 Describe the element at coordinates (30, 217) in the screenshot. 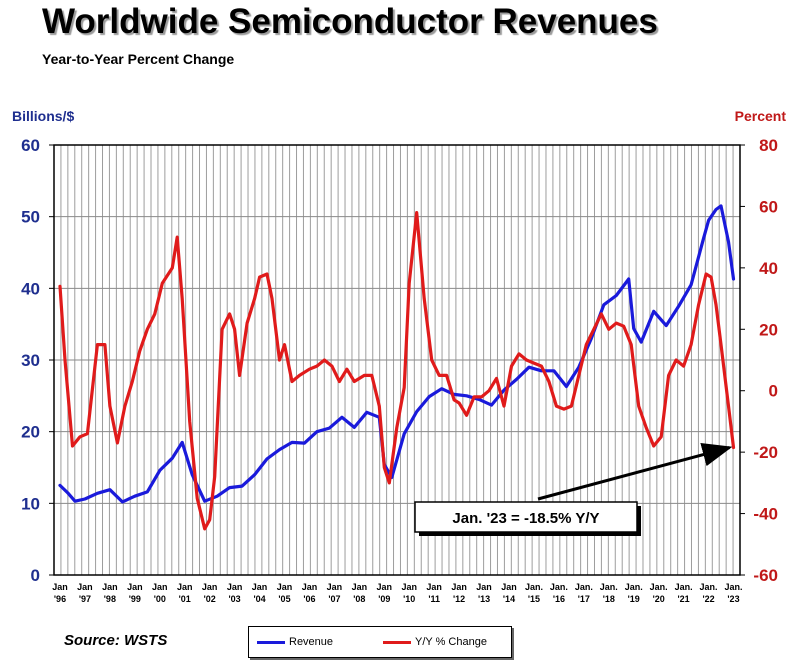

I see `left-tick-label: 50` at that location.